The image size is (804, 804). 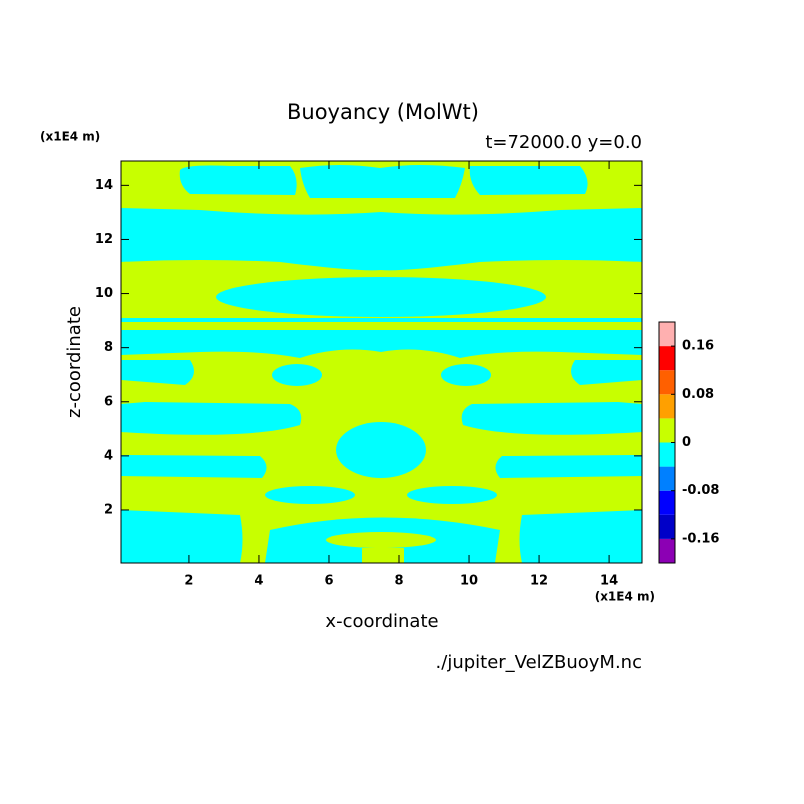 I want to click on colorbar-tick-label: -0.16, so click(x=700, y=538).